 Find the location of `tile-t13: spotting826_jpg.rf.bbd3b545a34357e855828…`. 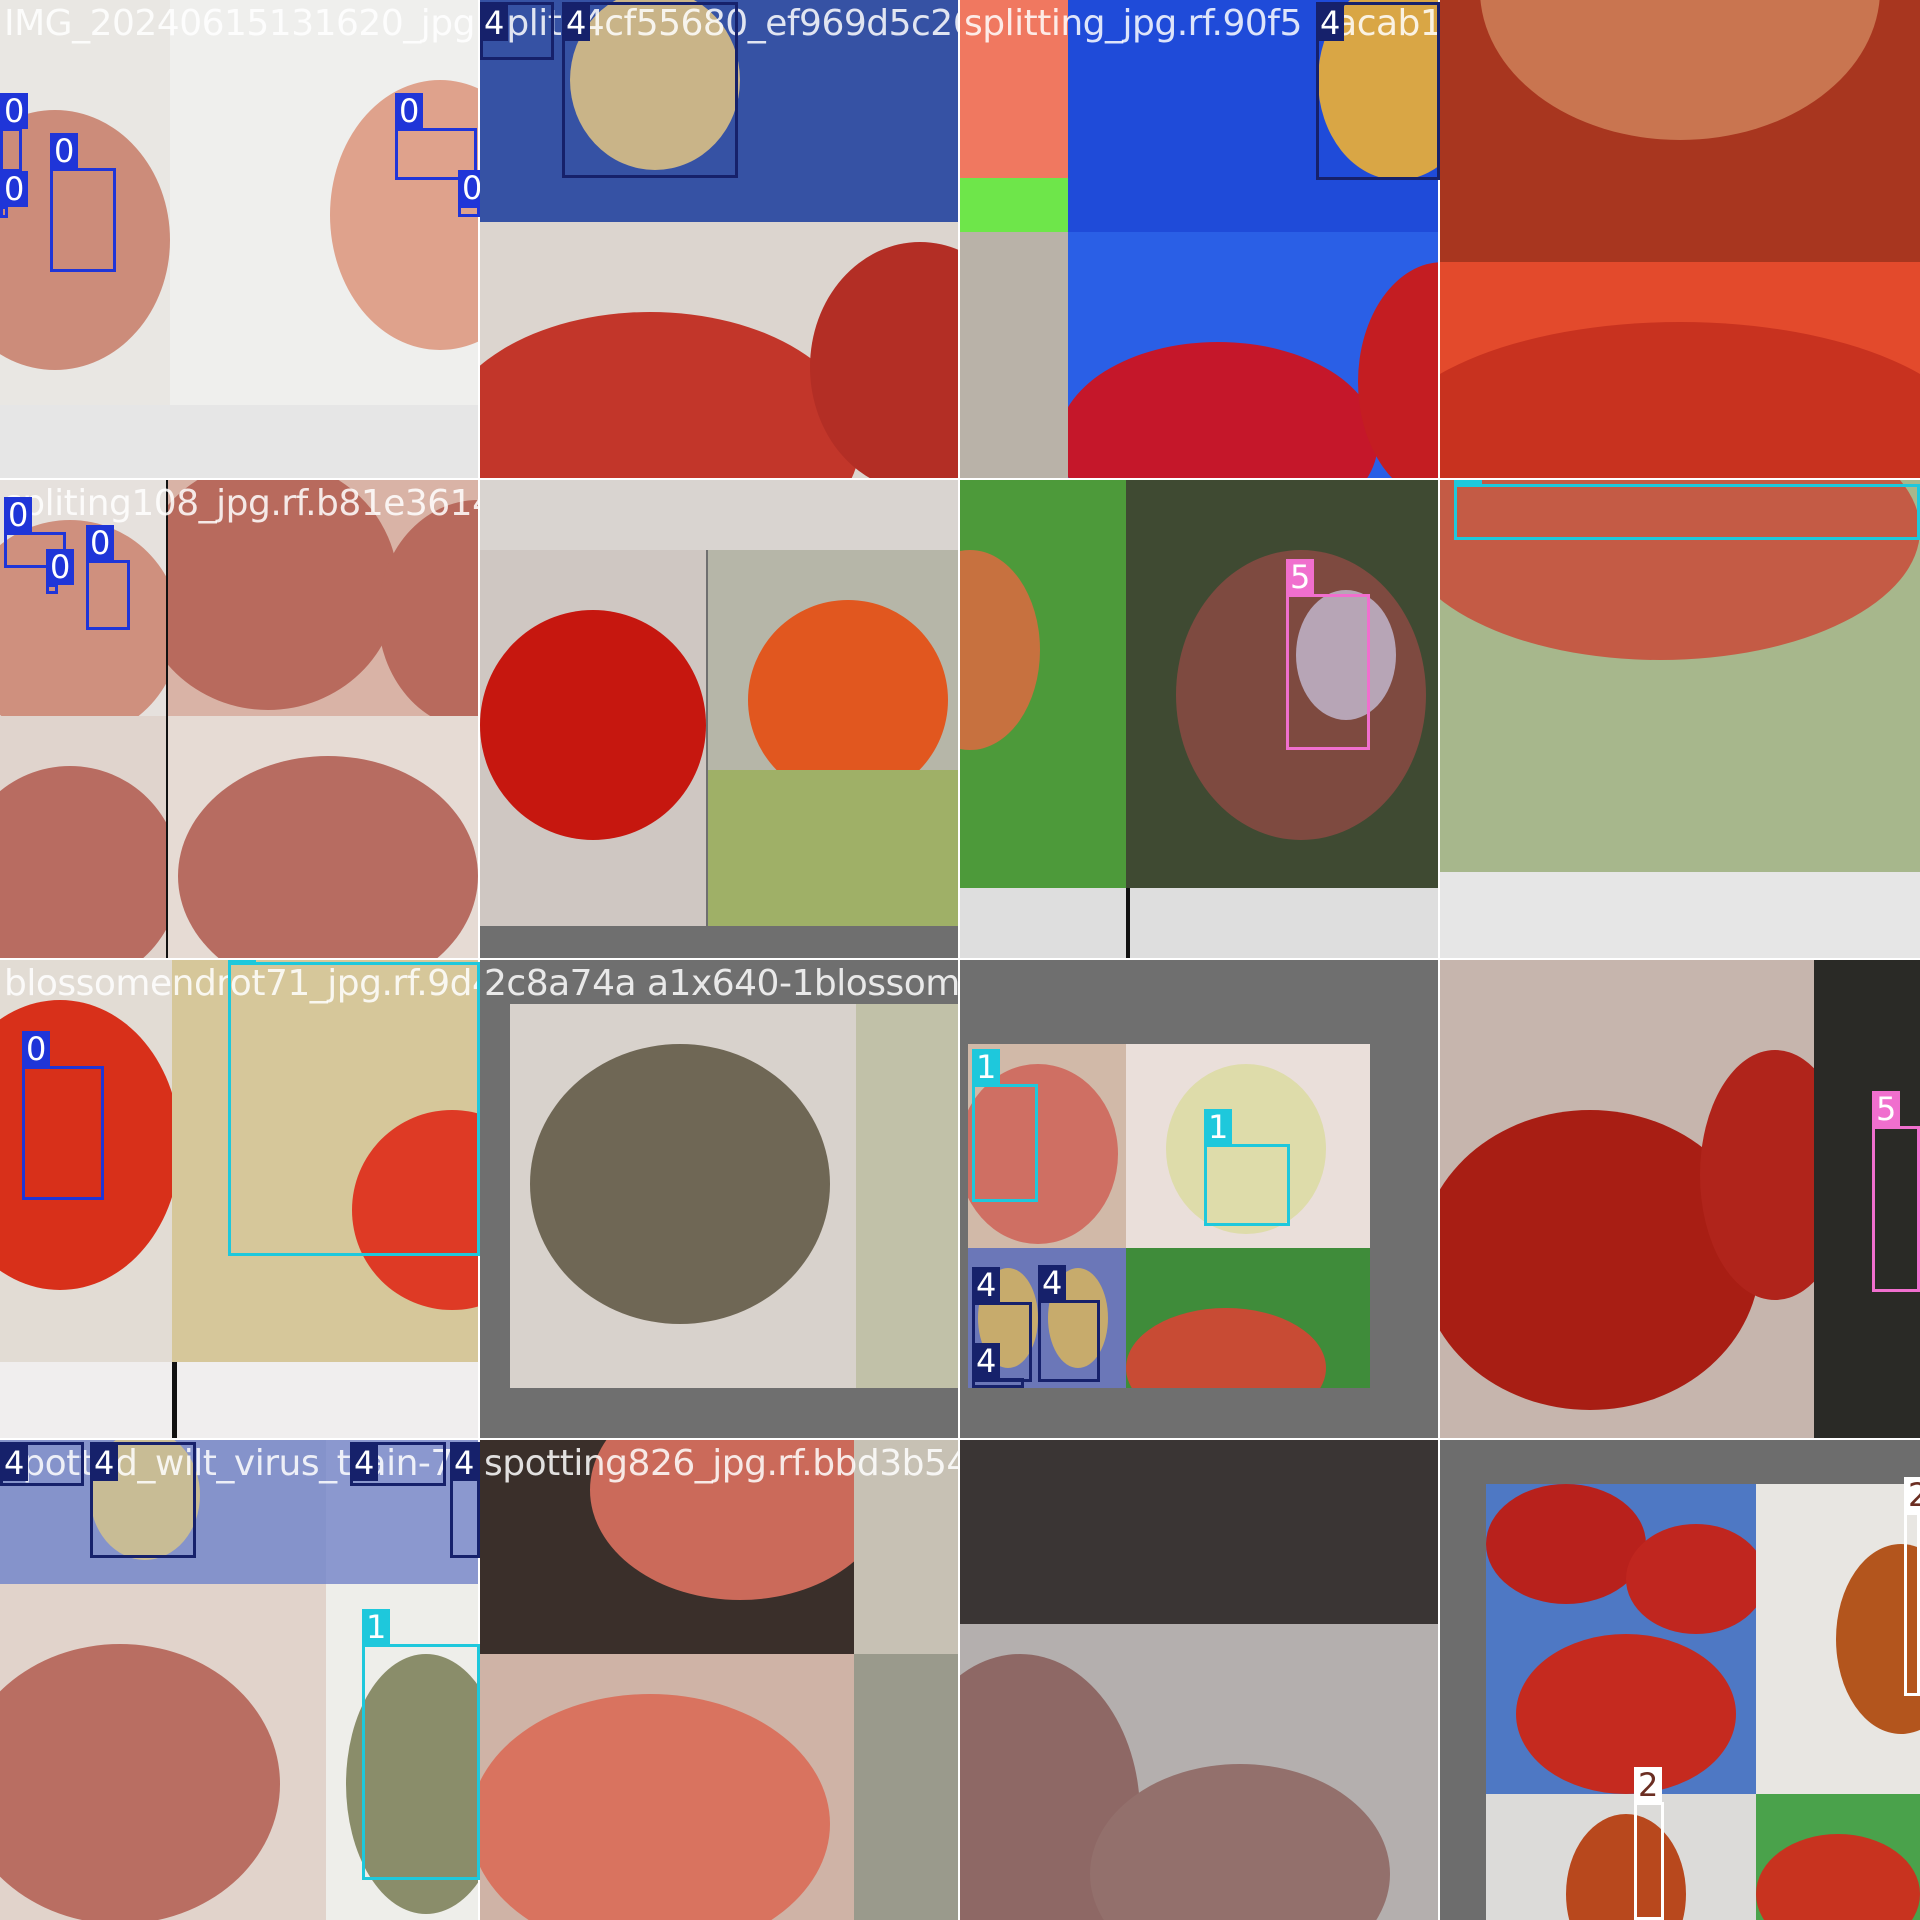

tile-t13: spotting826_jpg.rf.bbd3b545a34357e855828… is located at coordinates (720, 1679).